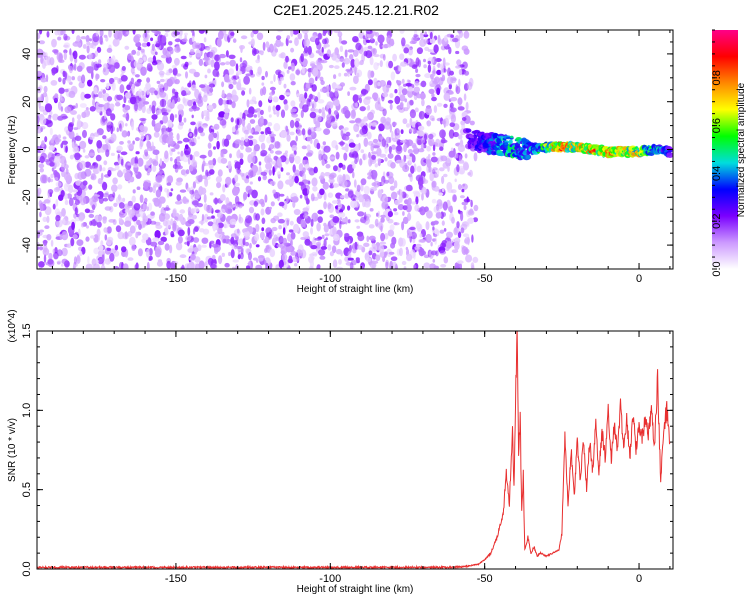 This screenshot has height=600, width=750. What do you see at coordinates (717, 221) in the screenshot?
I see `colorbar-tick-label: 0.2` at bounding box center [717, 221].